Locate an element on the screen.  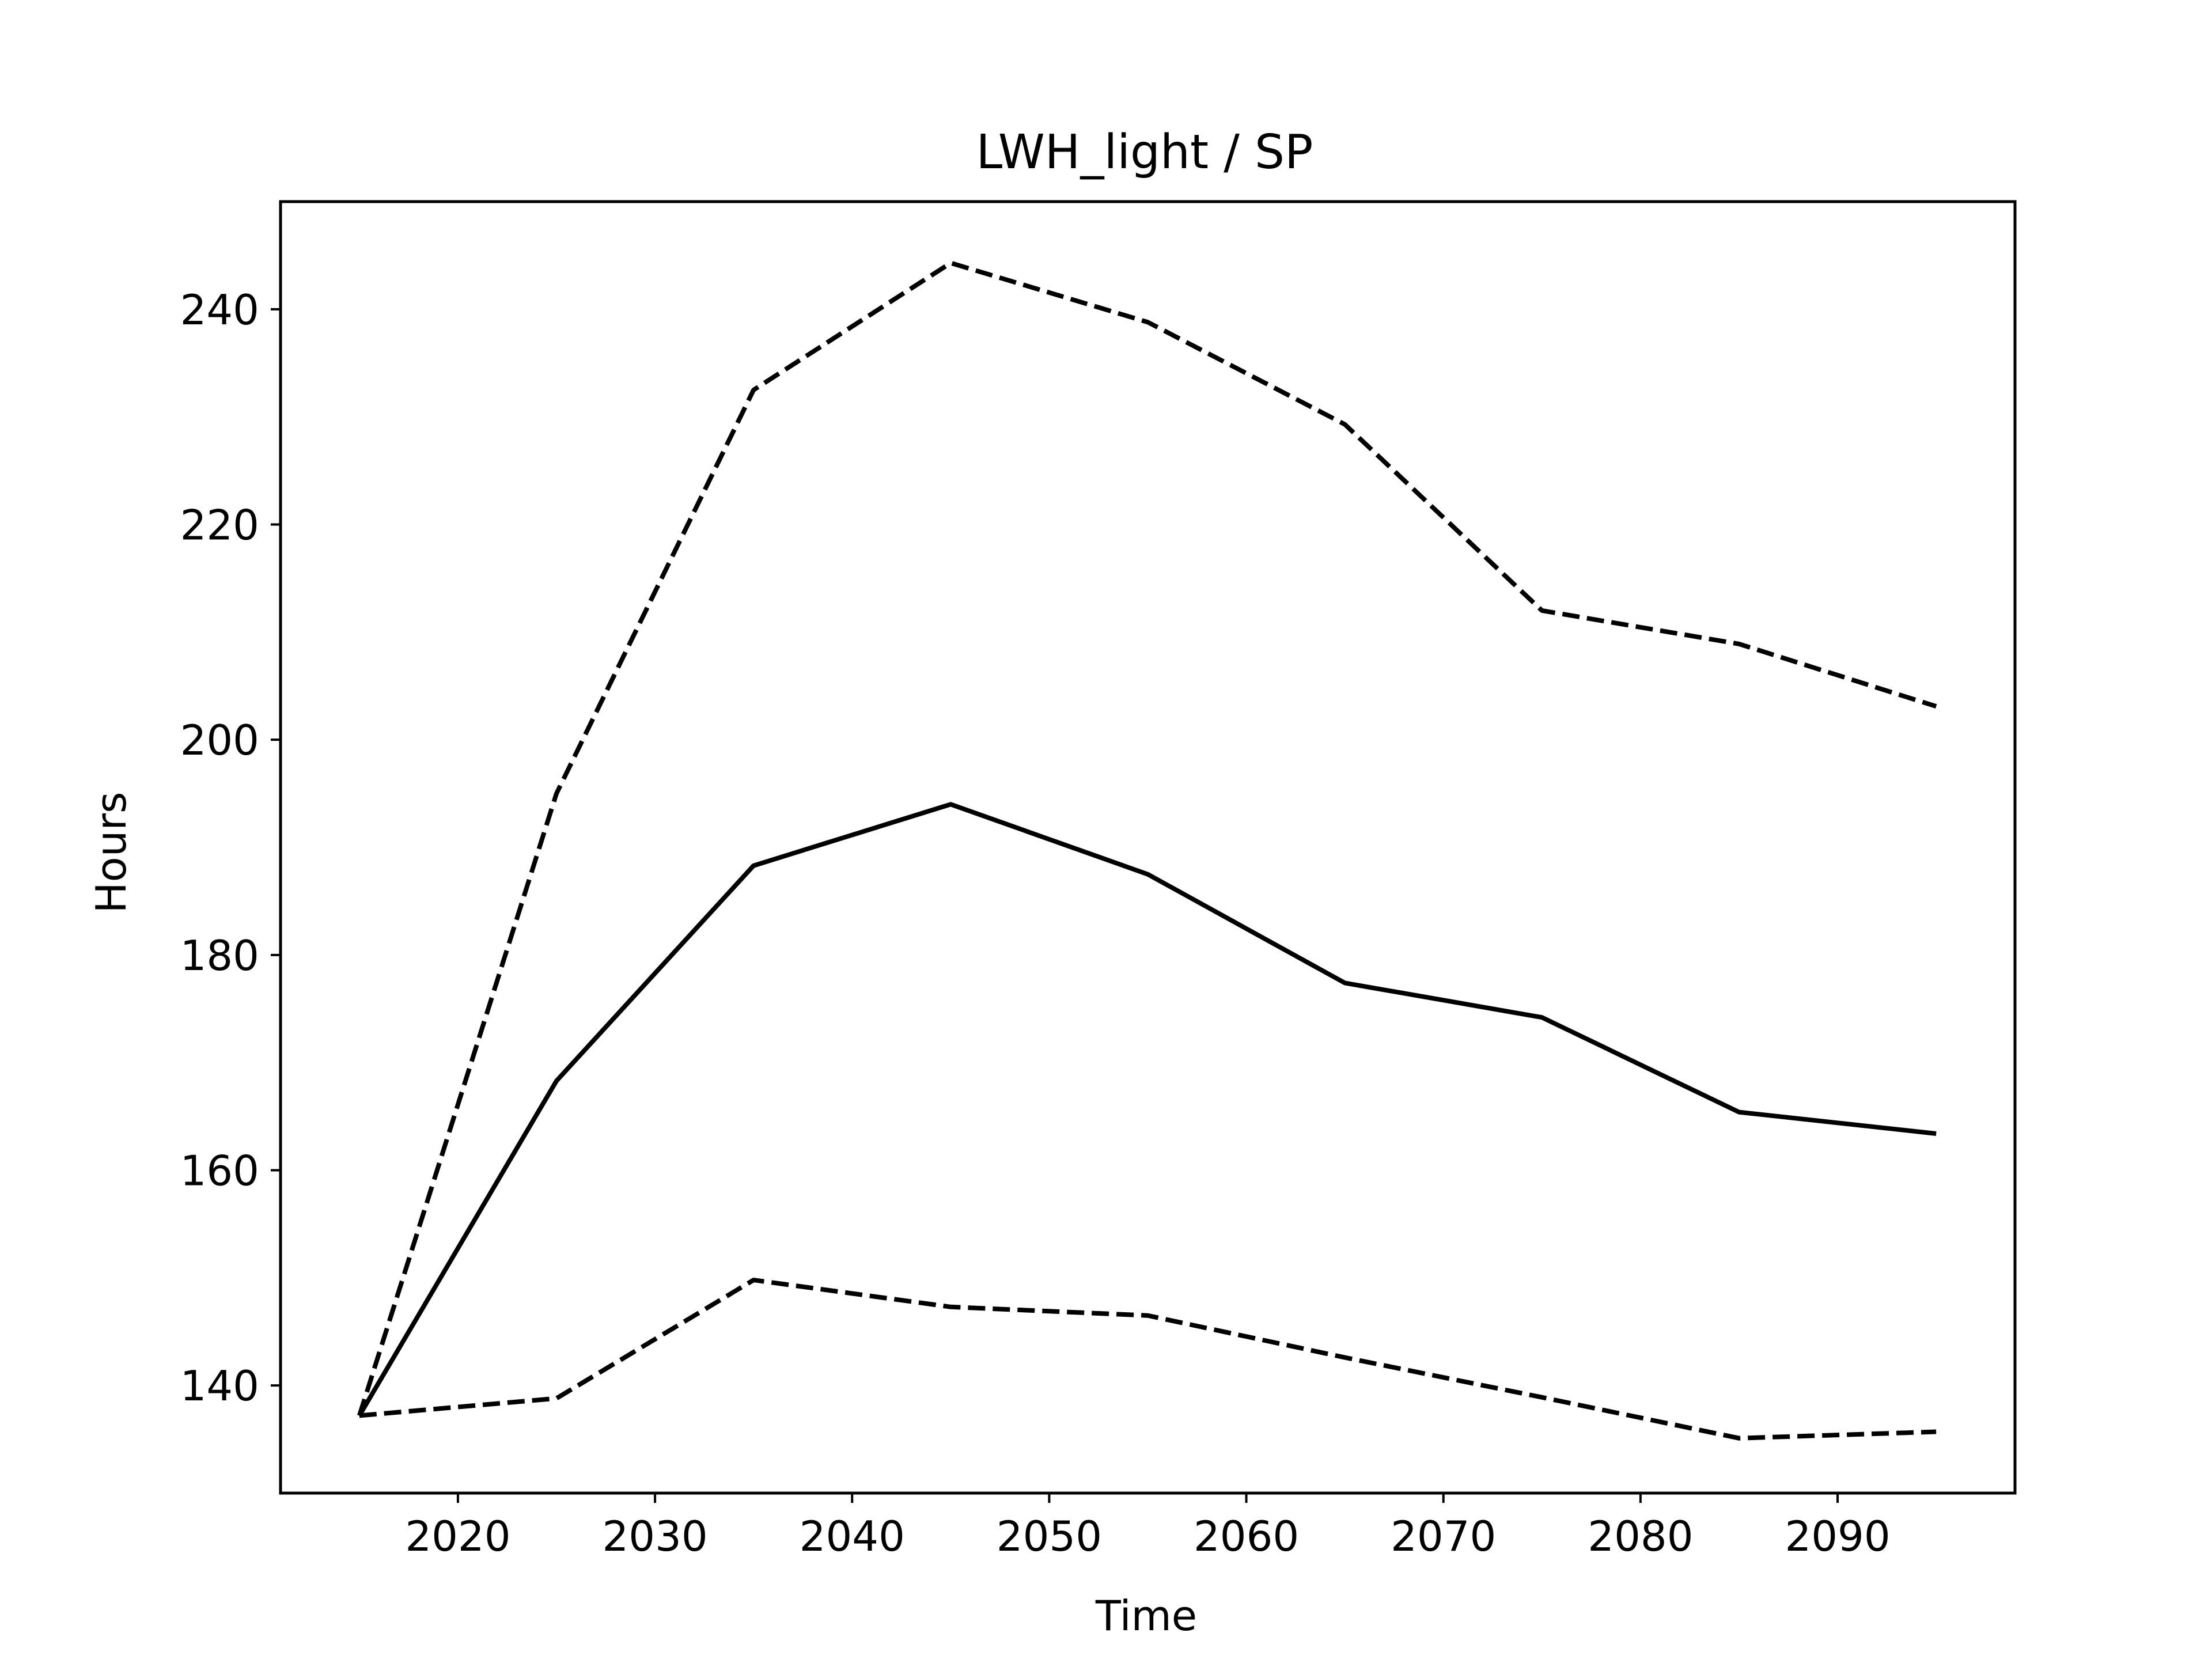
x-tick-label: 2090 is located at coordinates (1837, 1536).